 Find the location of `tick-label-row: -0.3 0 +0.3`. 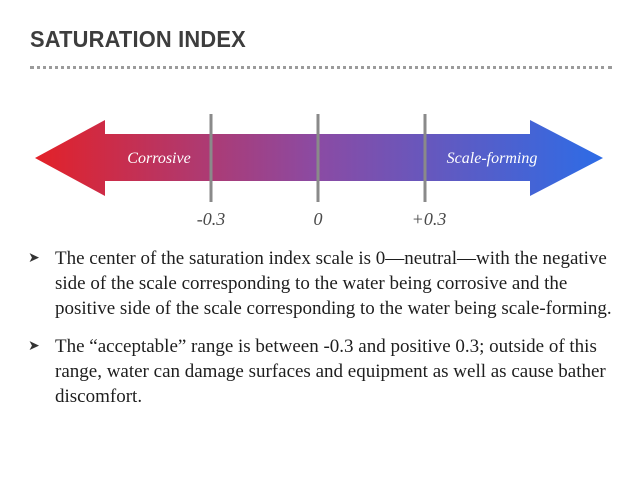

tick-label-row: -0.3 0 +0.3 is located at coordinates (319, 222).